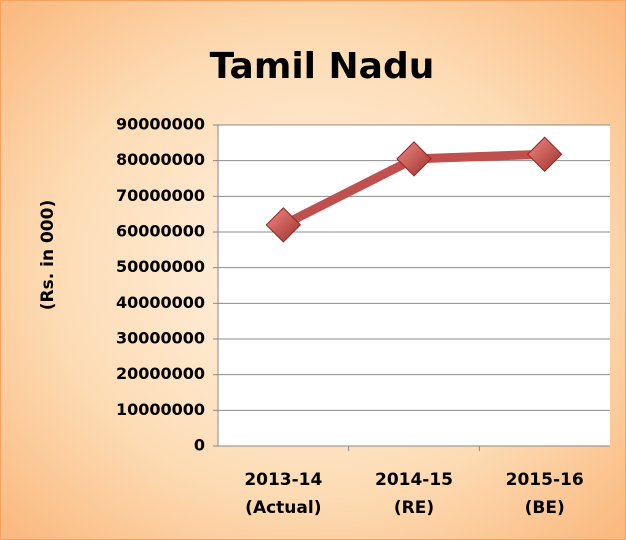  I want to click on x-tick-label: 2013-14 (Actual), so click(283, 494).